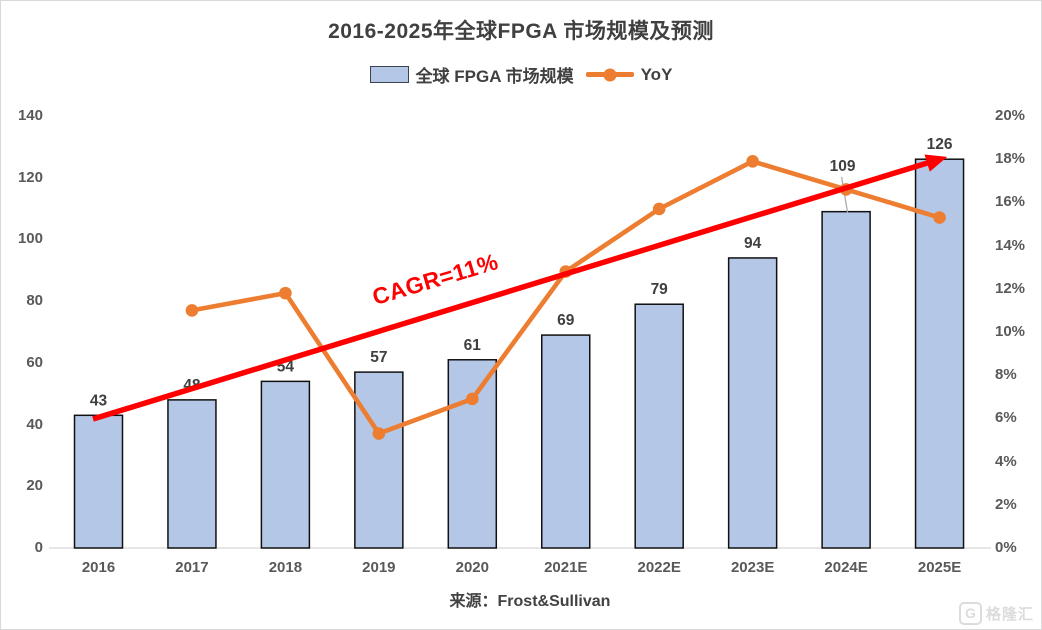 The width and height of the screenshot is (1042, 630). Describe the element at coordinates (566, 320) in the screenshot. I see `bar-value-label: 69` at that location.